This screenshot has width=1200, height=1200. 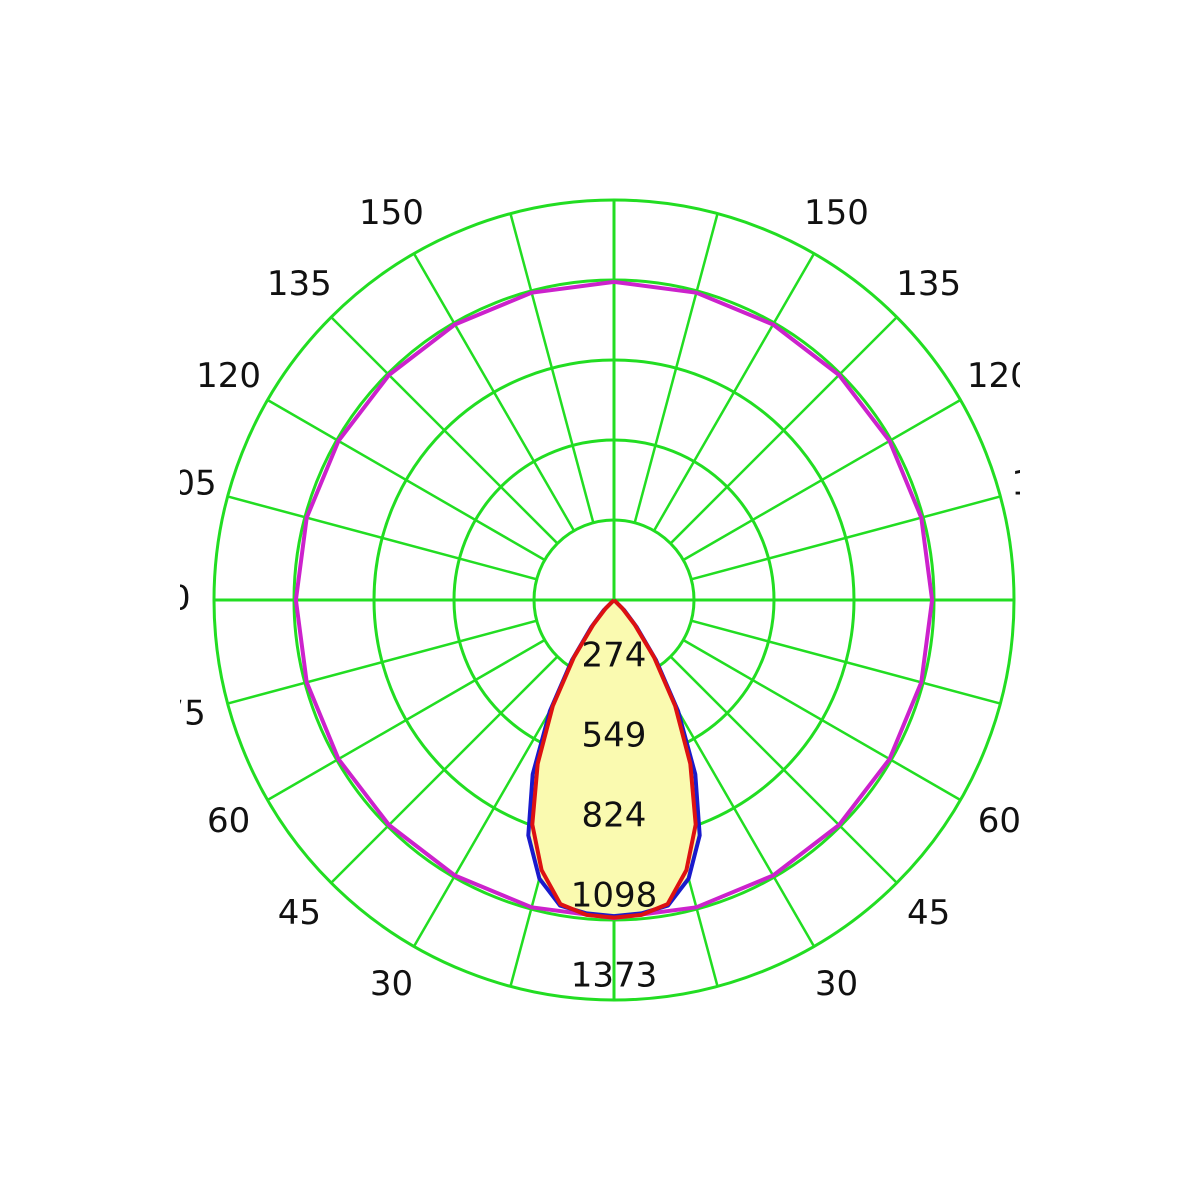 I want to click on angle-label: 75, so click(x=184, y=714).